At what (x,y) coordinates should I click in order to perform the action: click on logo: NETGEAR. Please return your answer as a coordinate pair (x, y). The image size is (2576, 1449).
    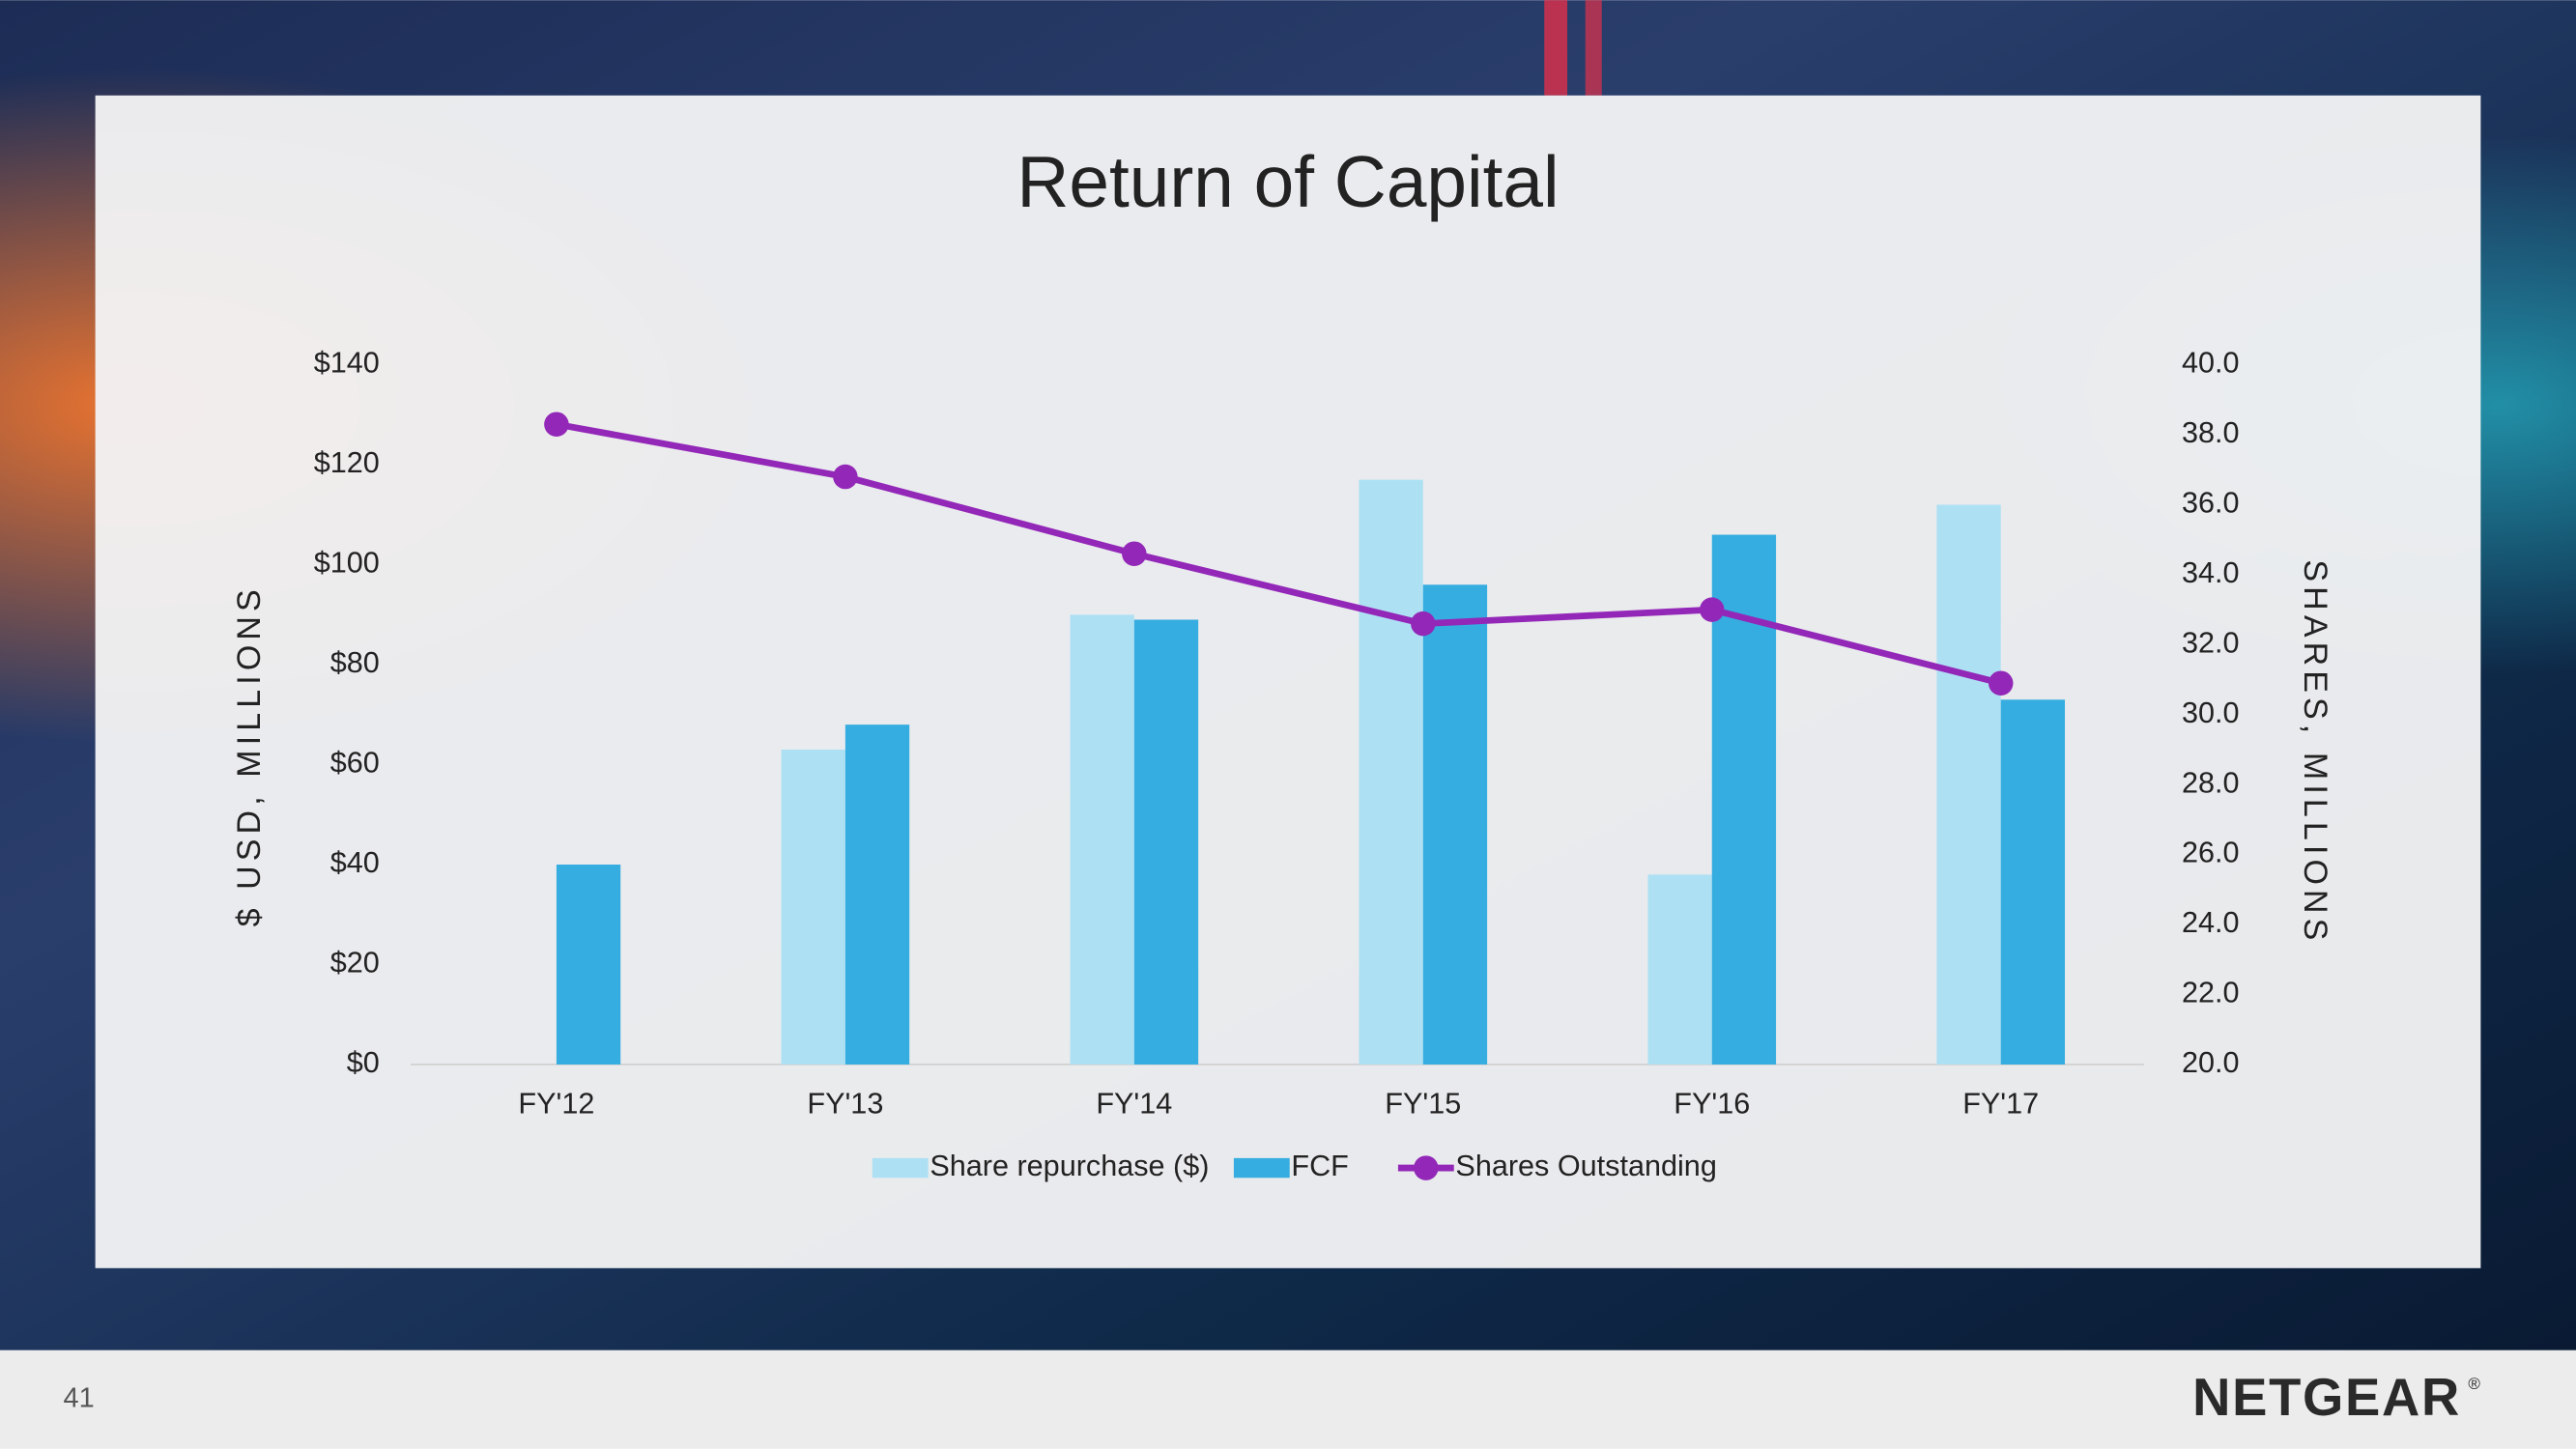
    Looking at the image, I should click on (2327, 1397).